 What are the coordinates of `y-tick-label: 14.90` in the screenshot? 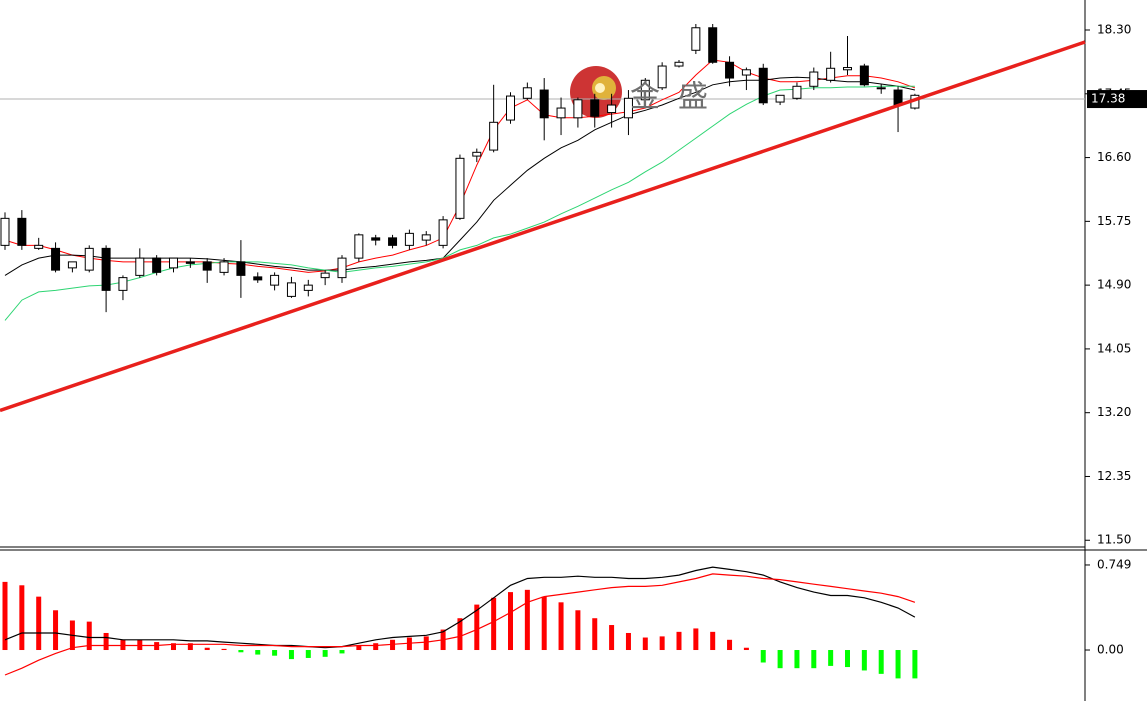 It's located at (1114, 285).